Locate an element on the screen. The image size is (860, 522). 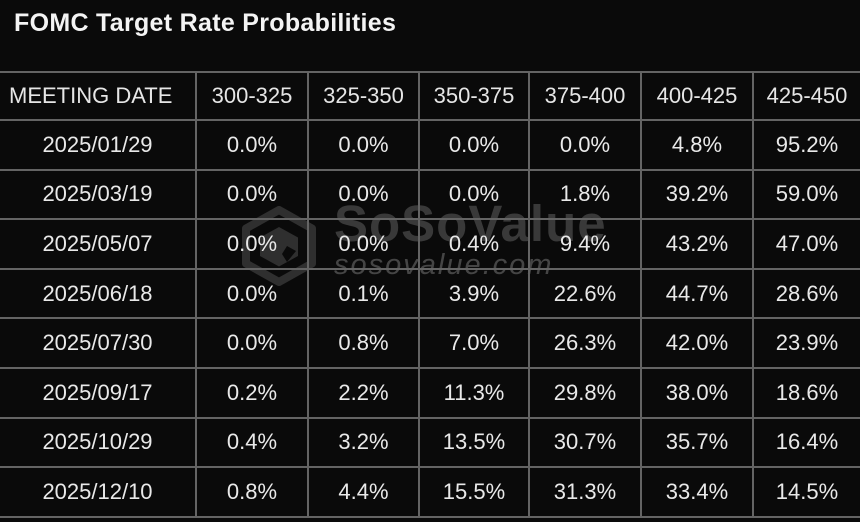
probability-cell: 47.0% is located at coordinates (806, 244).